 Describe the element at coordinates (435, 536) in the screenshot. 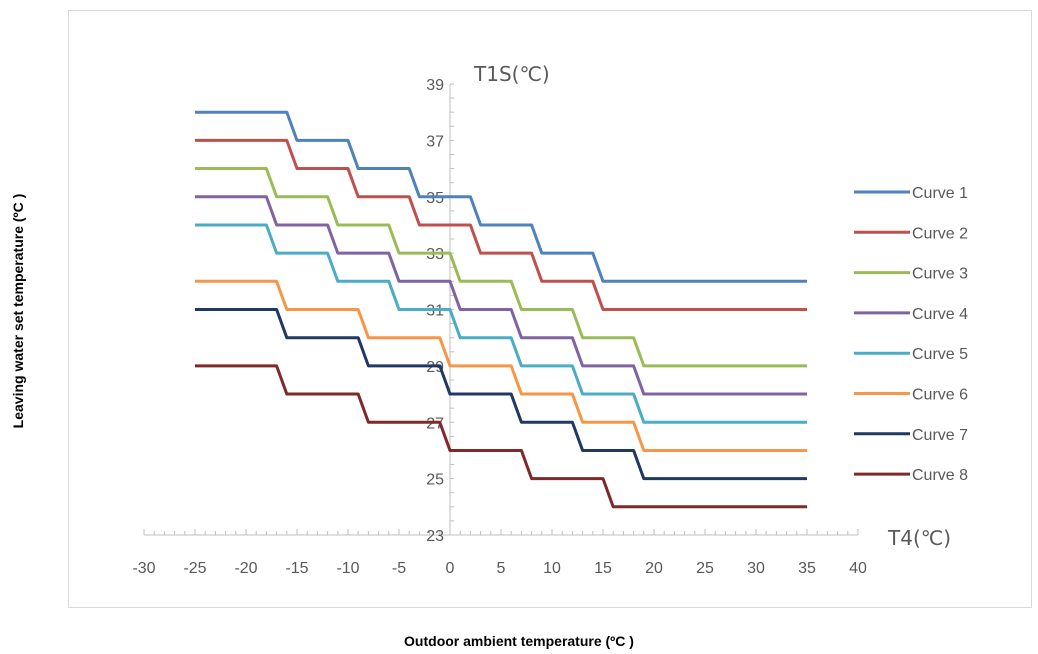

I see `y-tick-label: 23` at that location.